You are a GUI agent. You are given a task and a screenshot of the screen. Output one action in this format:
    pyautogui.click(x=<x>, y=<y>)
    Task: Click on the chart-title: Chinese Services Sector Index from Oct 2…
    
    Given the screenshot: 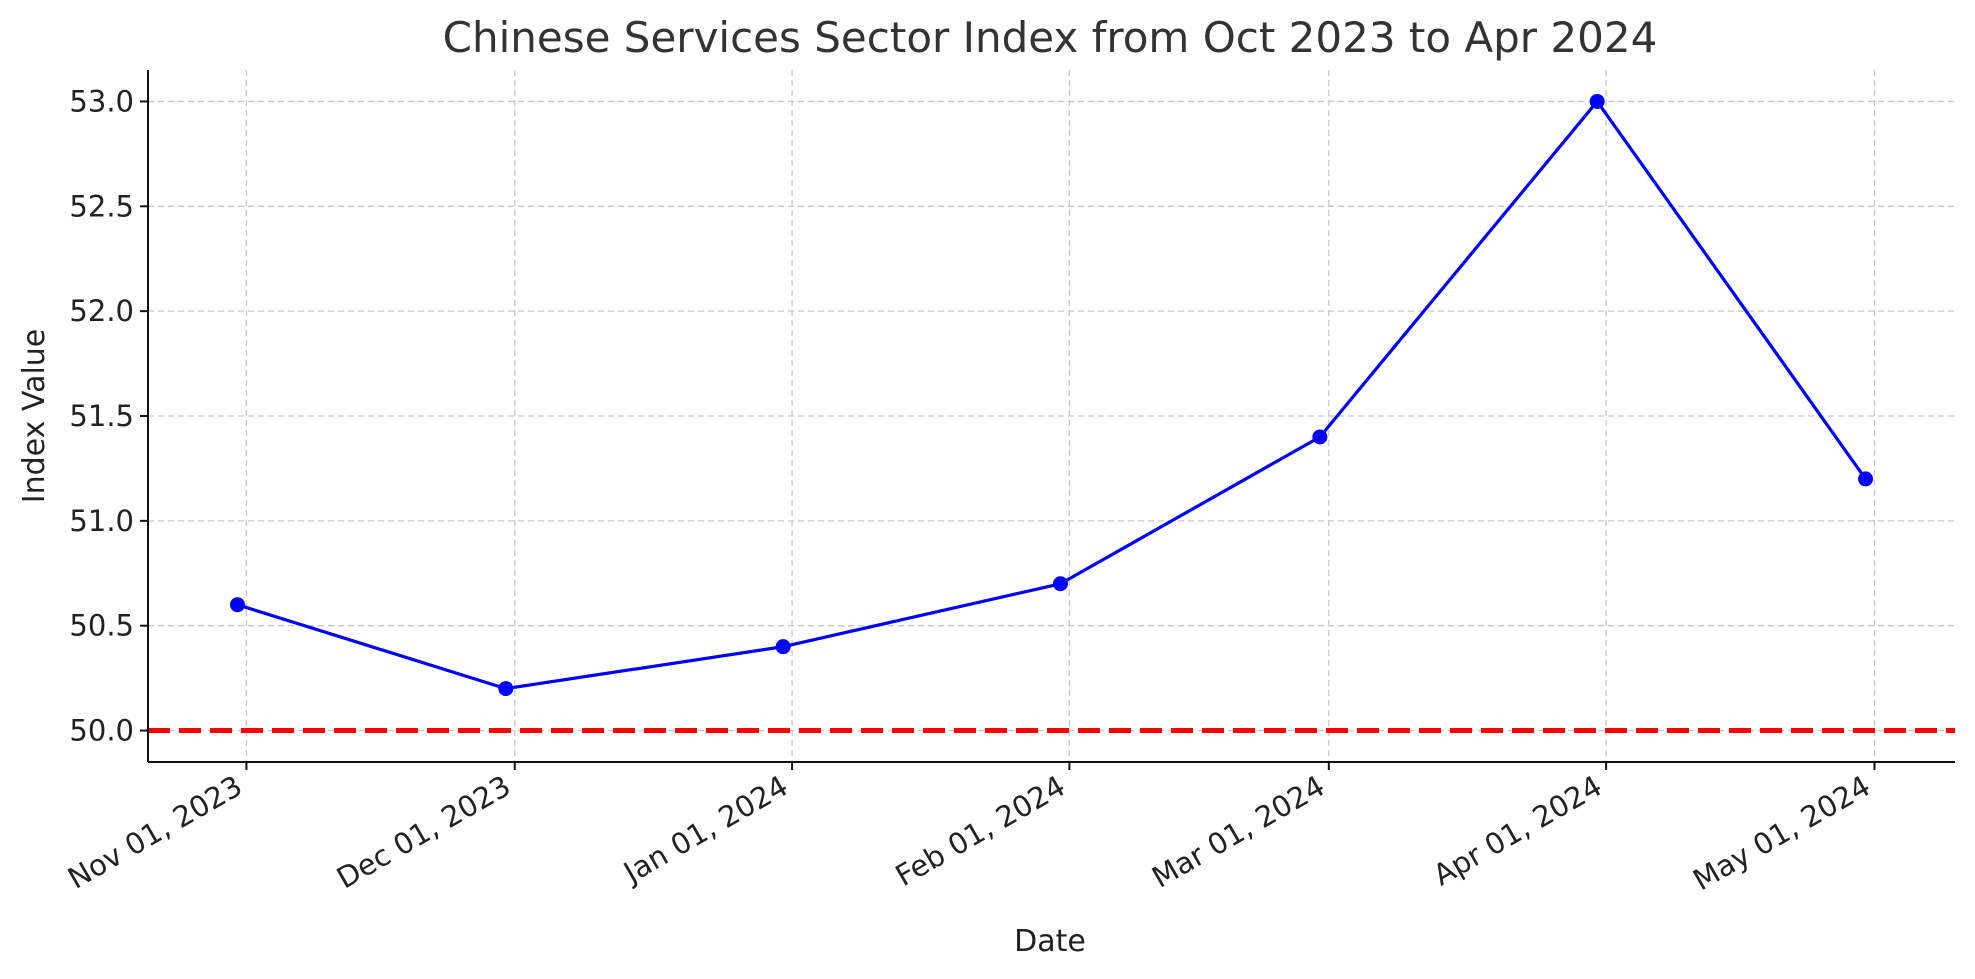 What is the action you would take?
    pyautogui.click(x=1050, y=37)
    